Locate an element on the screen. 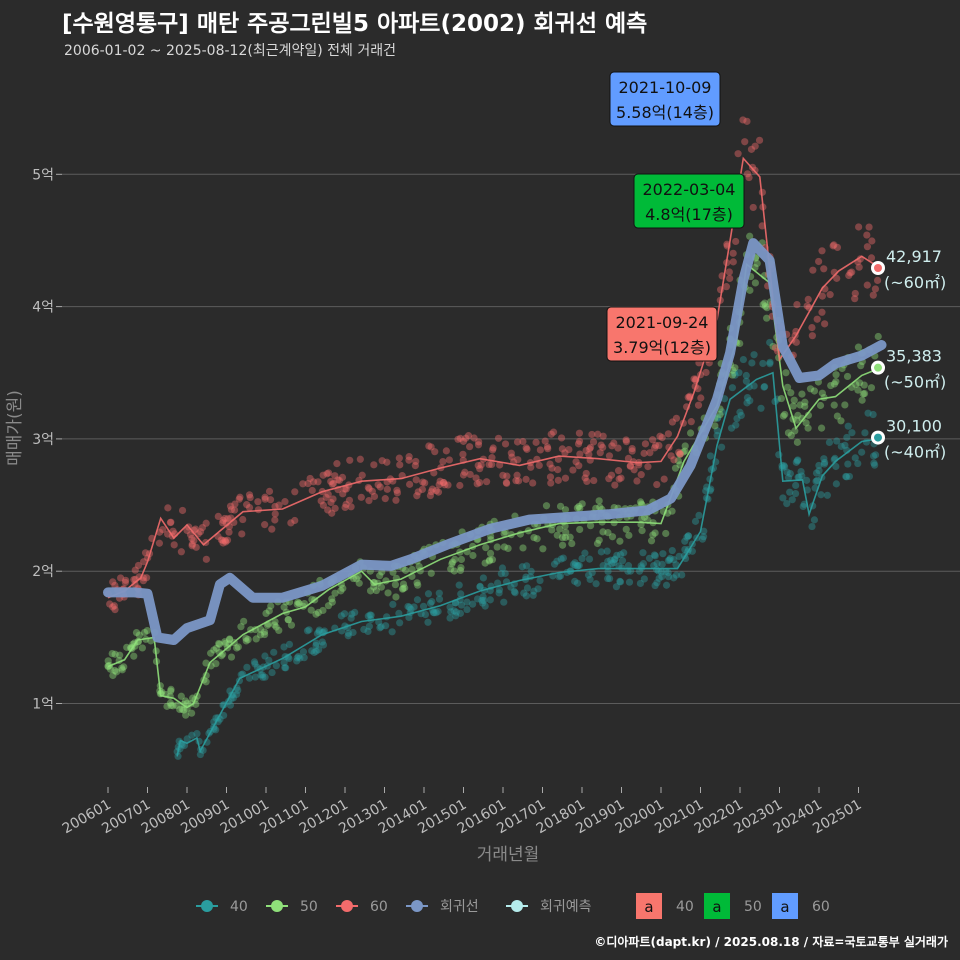 This screenshot has width=960, height=960. peak-price-60: 5.58억(14층) is located at coordinates (665, 112).